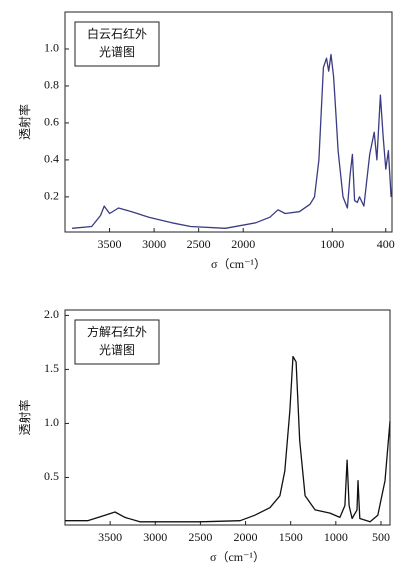  What do you see at coordinates (291, 537) in the screenshot?
I see `x-tick-label: 1500` at bounding box center [291, 537].